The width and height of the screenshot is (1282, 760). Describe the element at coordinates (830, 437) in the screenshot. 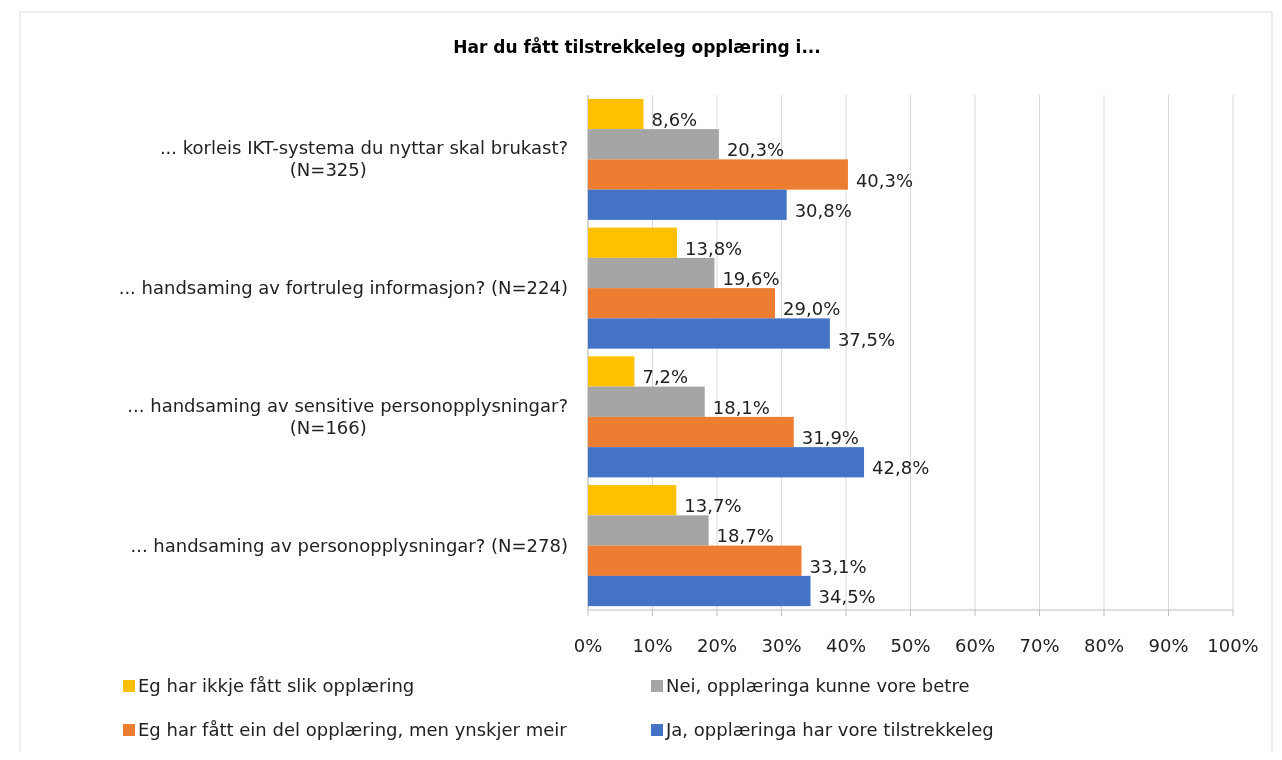

I see `data-label: 31,9%` at that location.